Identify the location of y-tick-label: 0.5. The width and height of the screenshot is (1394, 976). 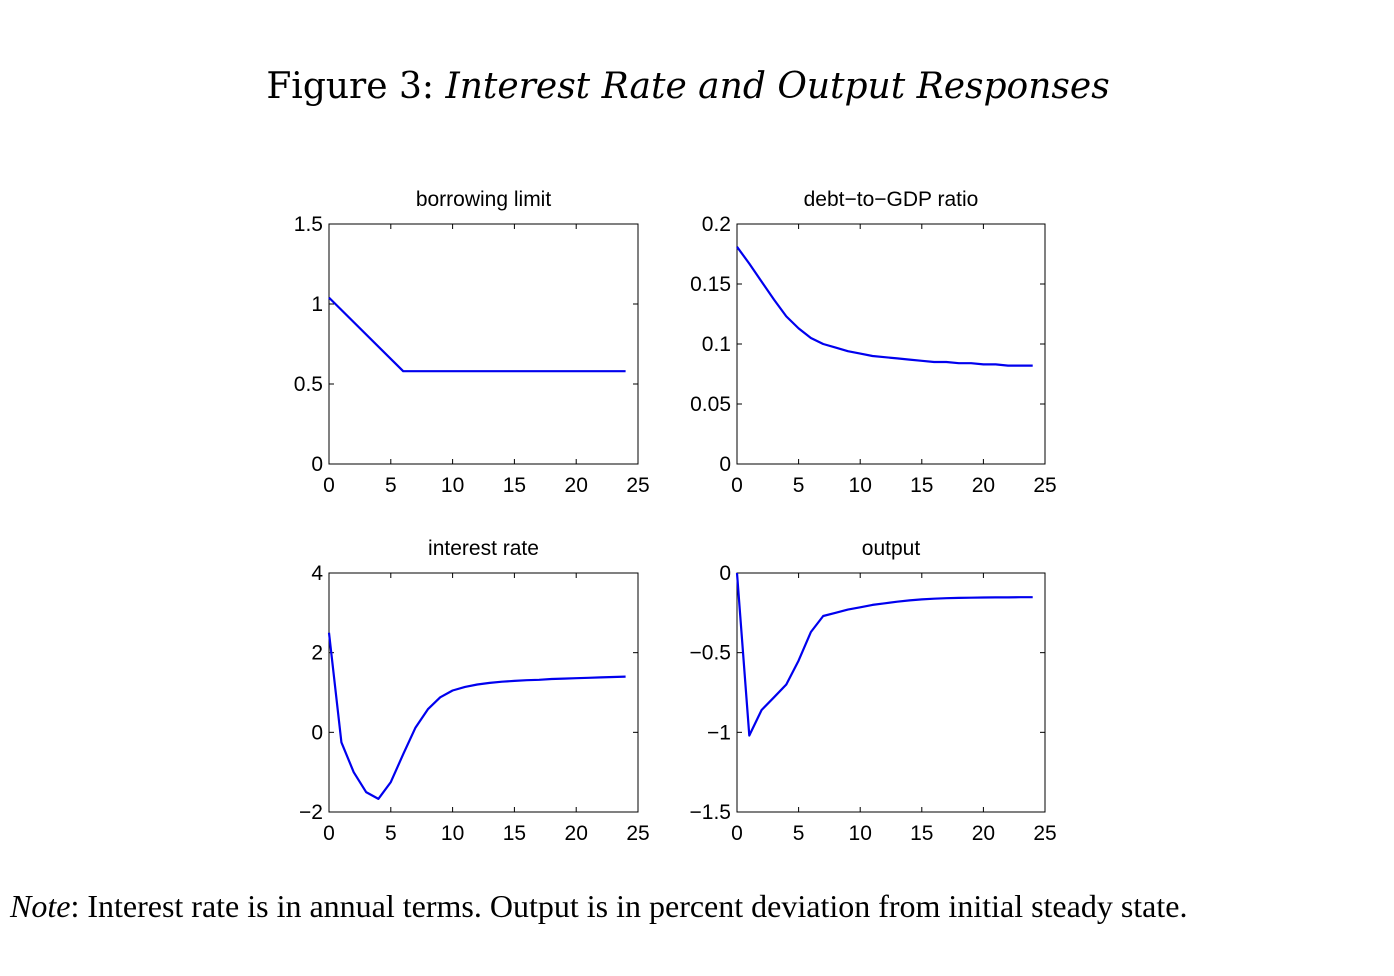
(308, 384).